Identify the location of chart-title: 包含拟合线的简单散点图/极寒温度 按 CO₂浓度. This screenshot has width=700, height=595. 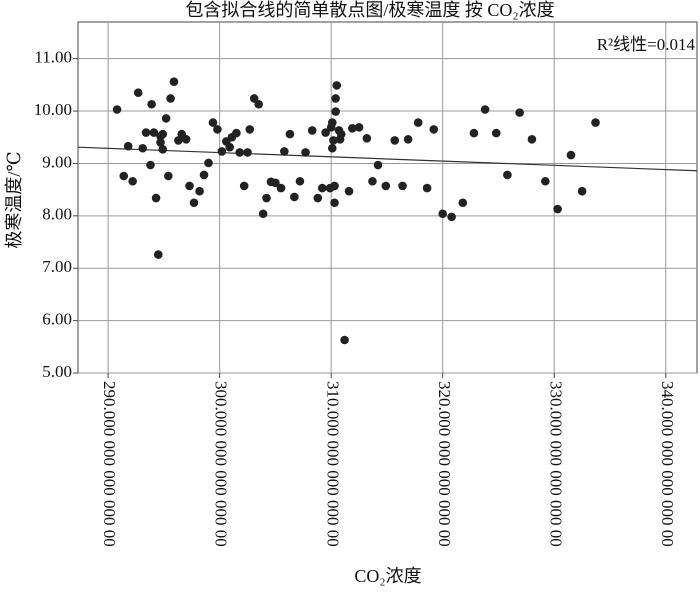
(369, 10).